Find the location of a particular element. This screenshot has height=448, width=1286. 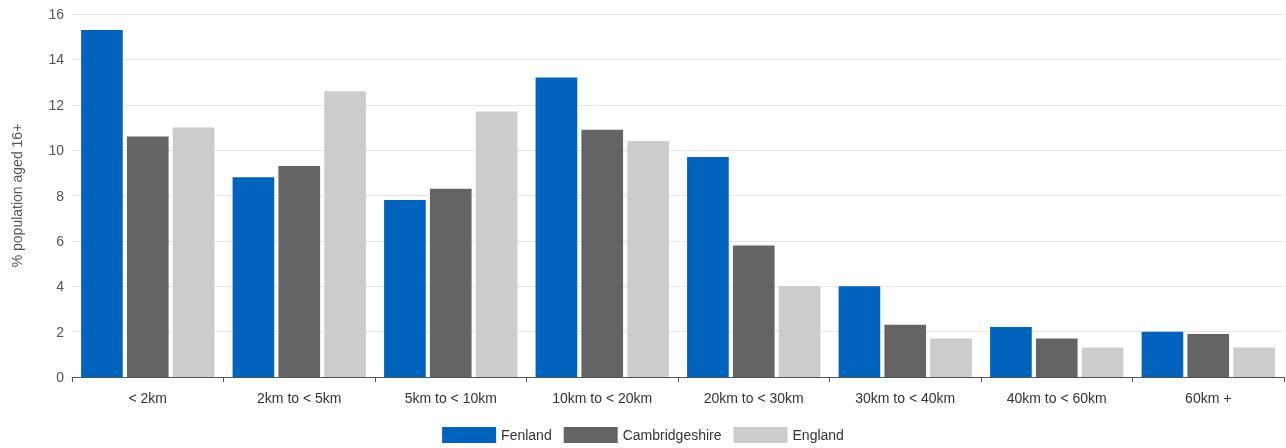

x-tick-label: 40km to < 60km is located at coordinates (1056, 398).